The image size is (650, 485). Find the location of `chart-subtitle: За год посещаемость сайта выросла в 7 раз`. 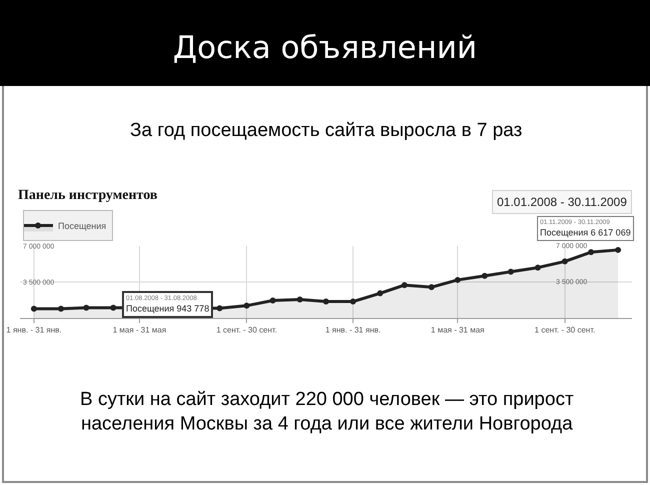

chart-subtitle: За год посещаемость сайта выросла в 7 раз is located at coordinates (326, 130).